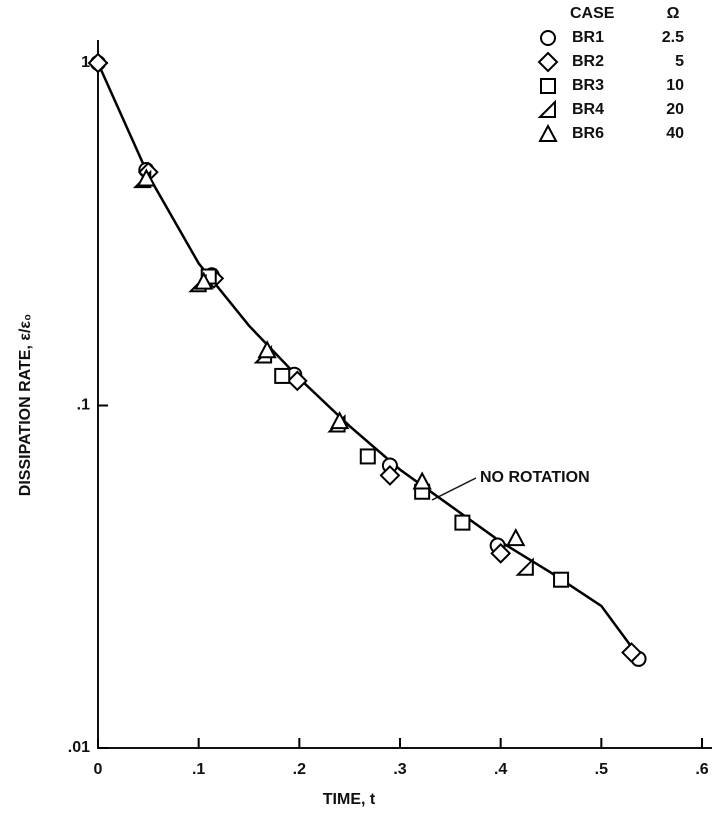  What do you see at coordinates (675, 85) in the screenshot?
I see `legend-omega: 10` at bounding box center [675, 85].